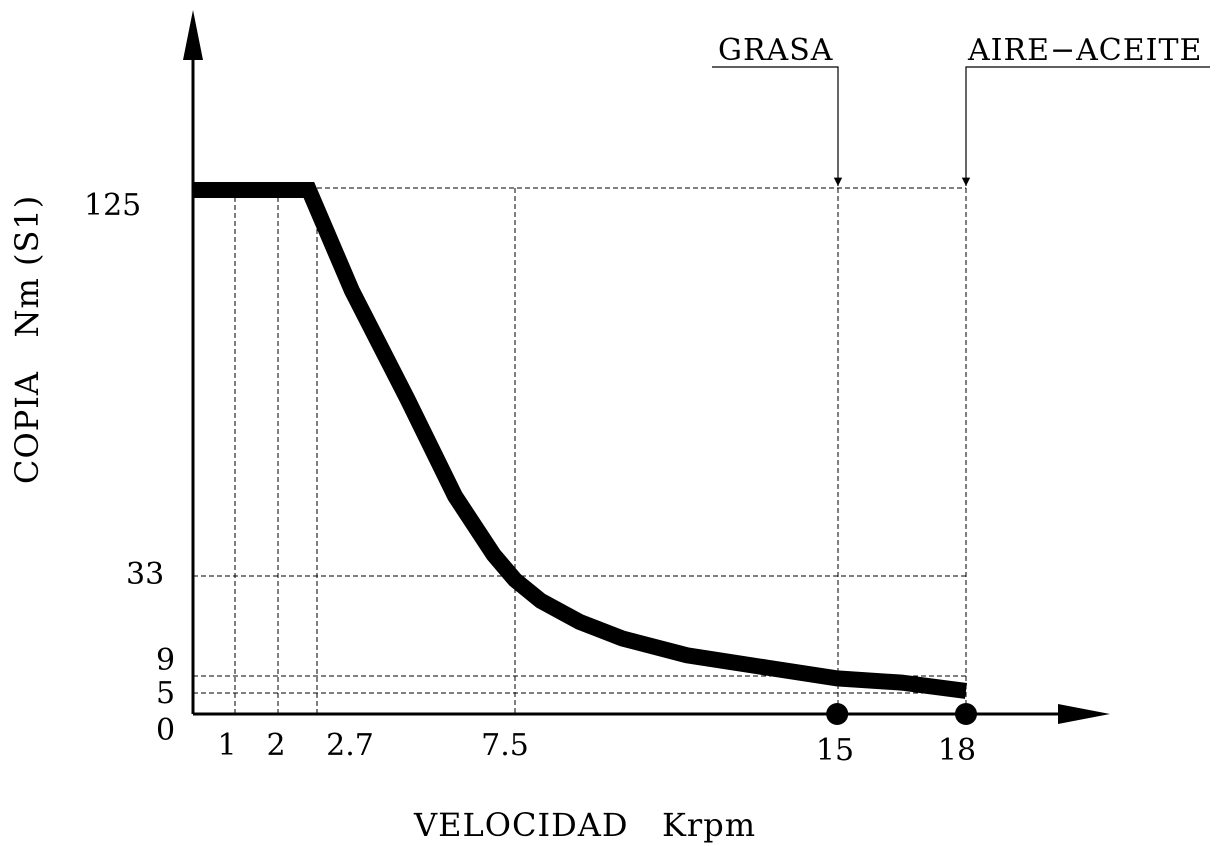 The height and width of the screenshot is (846, 1226). Describe the element at coordinates (145, 574) in the screenshot. I see `y-tick-label: 33` at that location.